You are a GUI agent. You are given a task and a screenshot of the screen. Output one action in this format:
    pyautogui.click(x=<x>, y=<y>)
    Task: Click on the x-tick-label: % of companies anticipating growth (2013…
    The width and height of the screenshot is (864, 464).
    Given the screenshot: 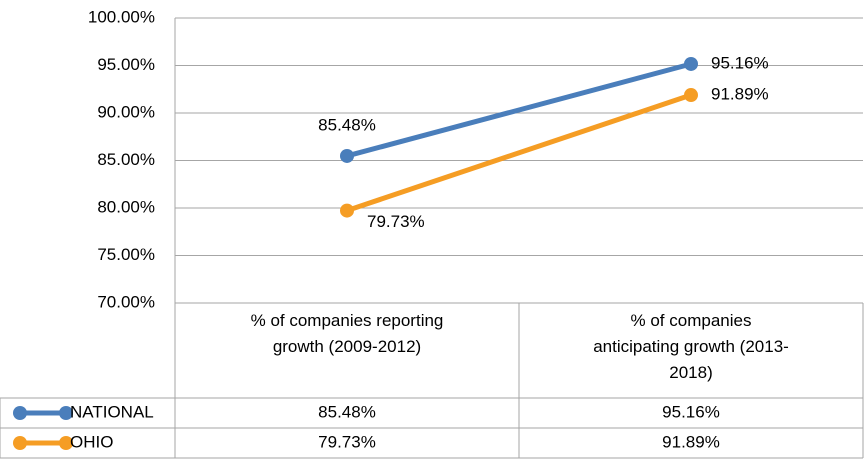 What is the action you would take?
    pyautogui.click(x=691, y=346)
    